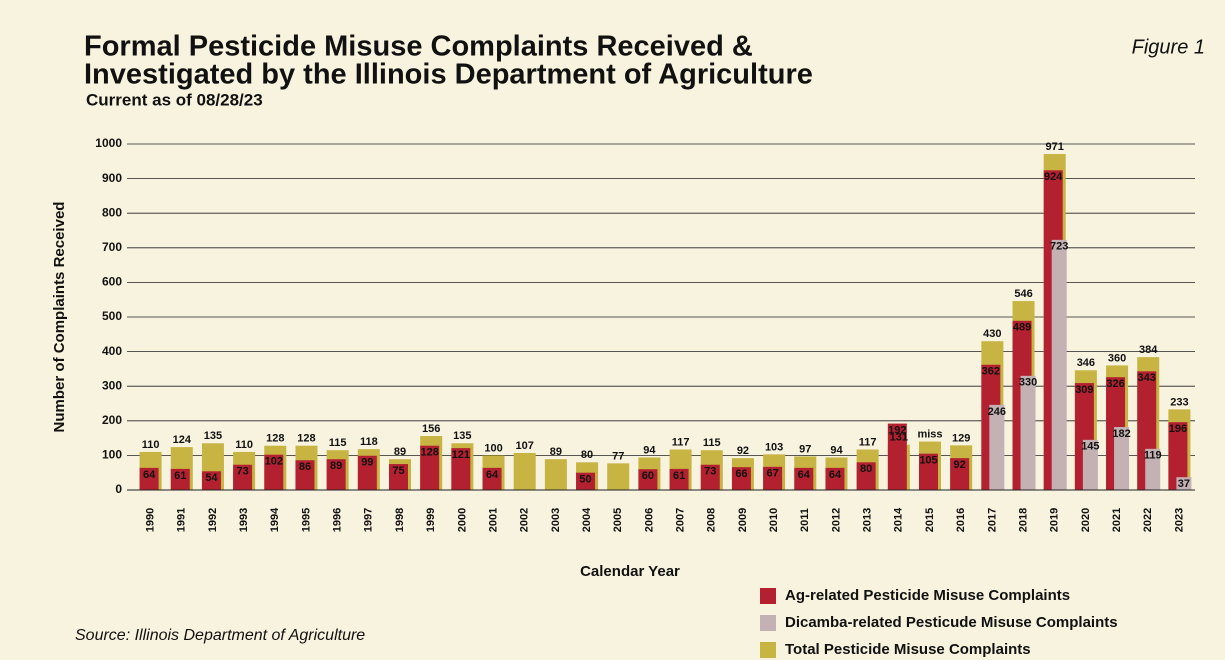  What do you see at coordinates (275, 519) in the screenshot?
I see `x-tick-label: 1994` at bounding box center [275, 519].